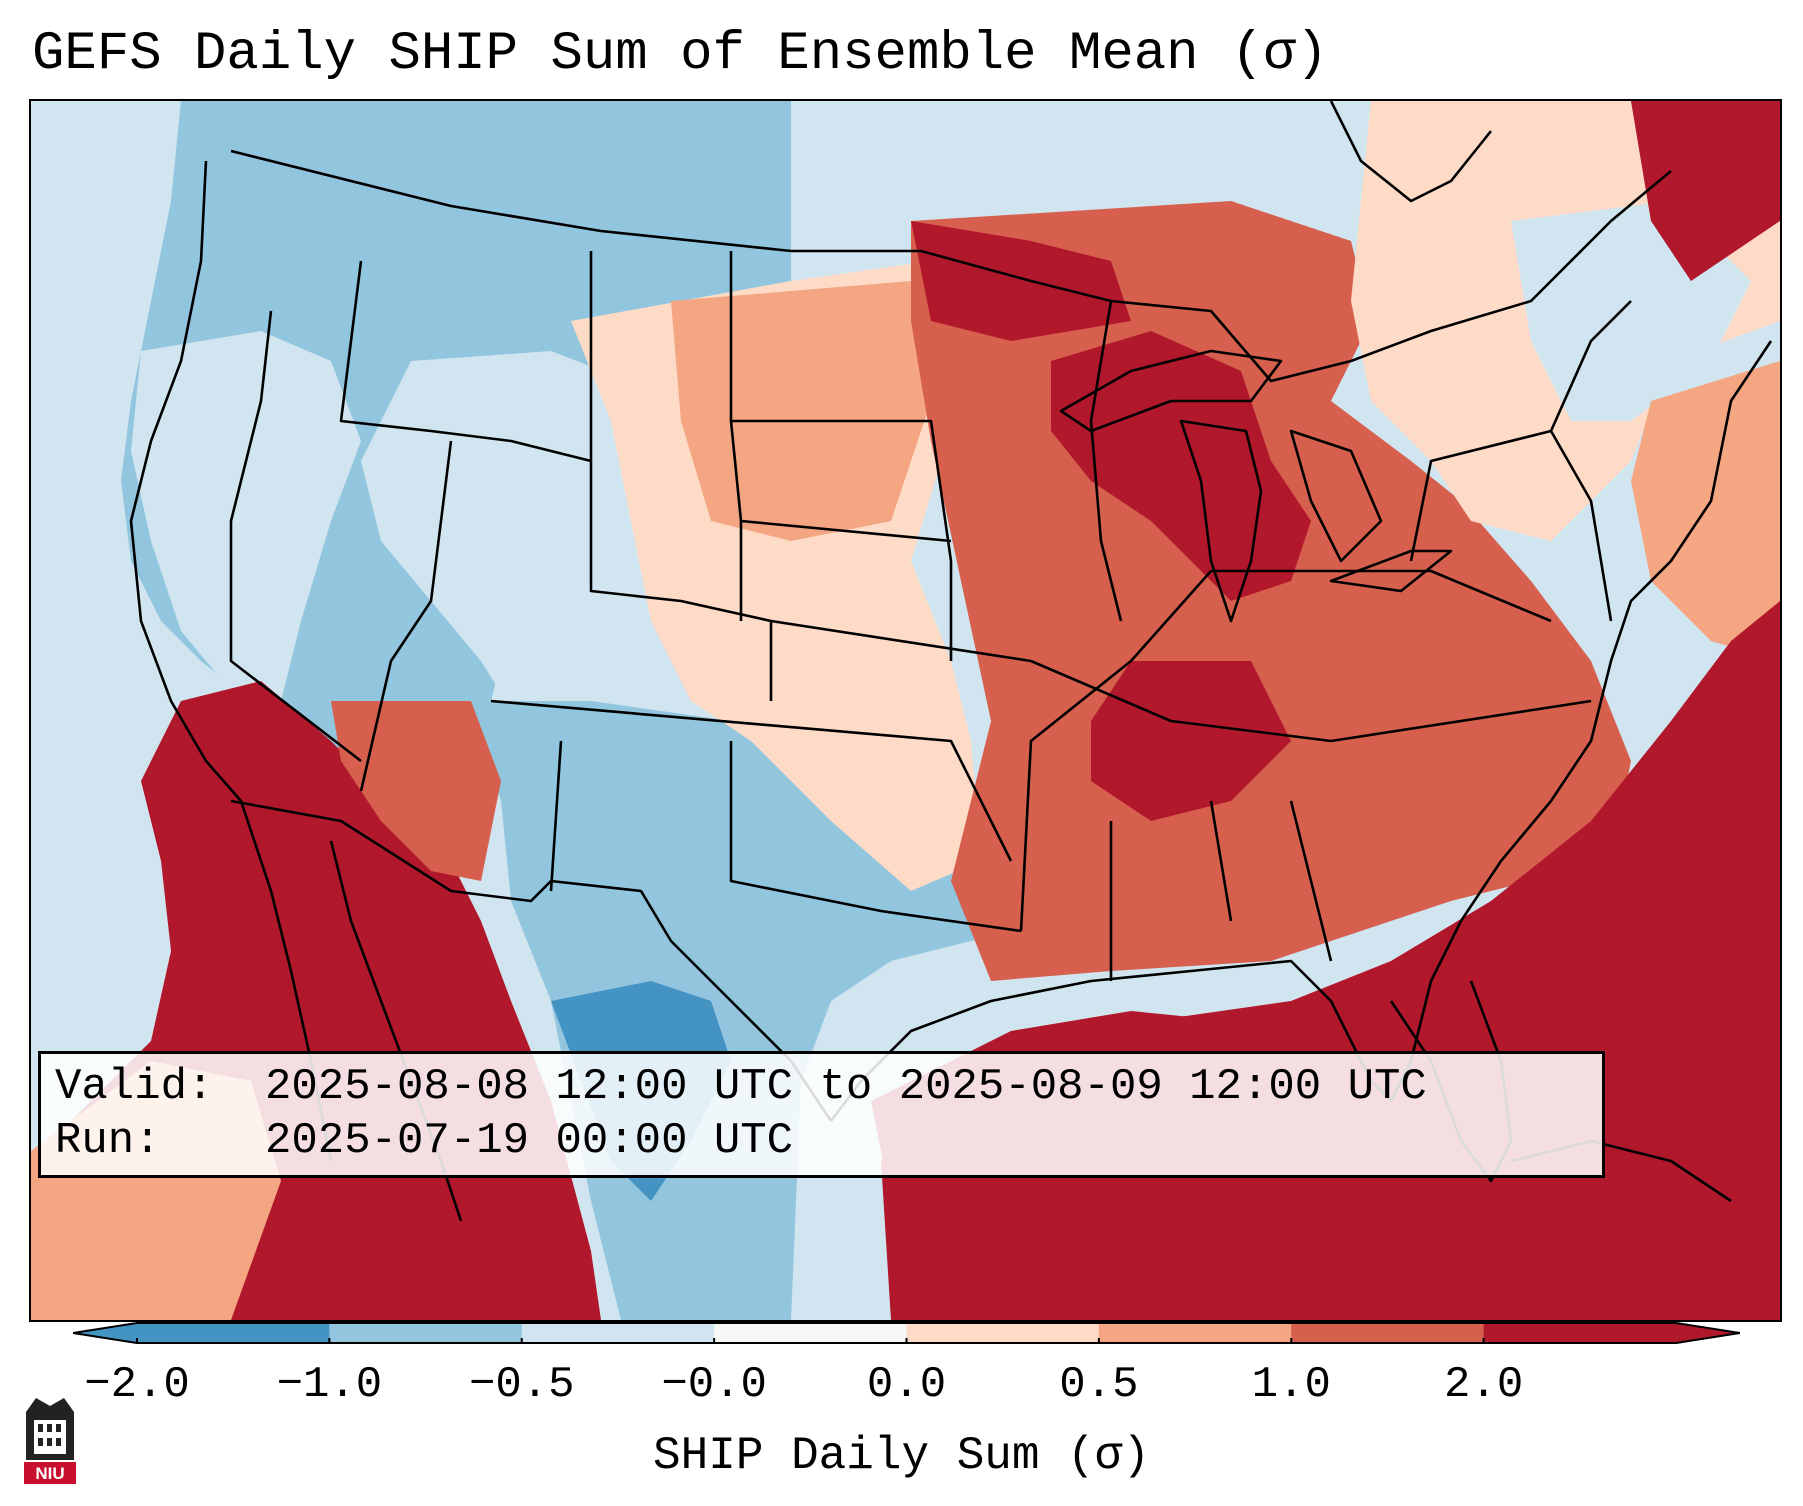  What do you see at coordinates (1291, 1385) in the screenshot?
I see `colorbar-tick-label: 1.0` at bounding box center [1291, 1385].